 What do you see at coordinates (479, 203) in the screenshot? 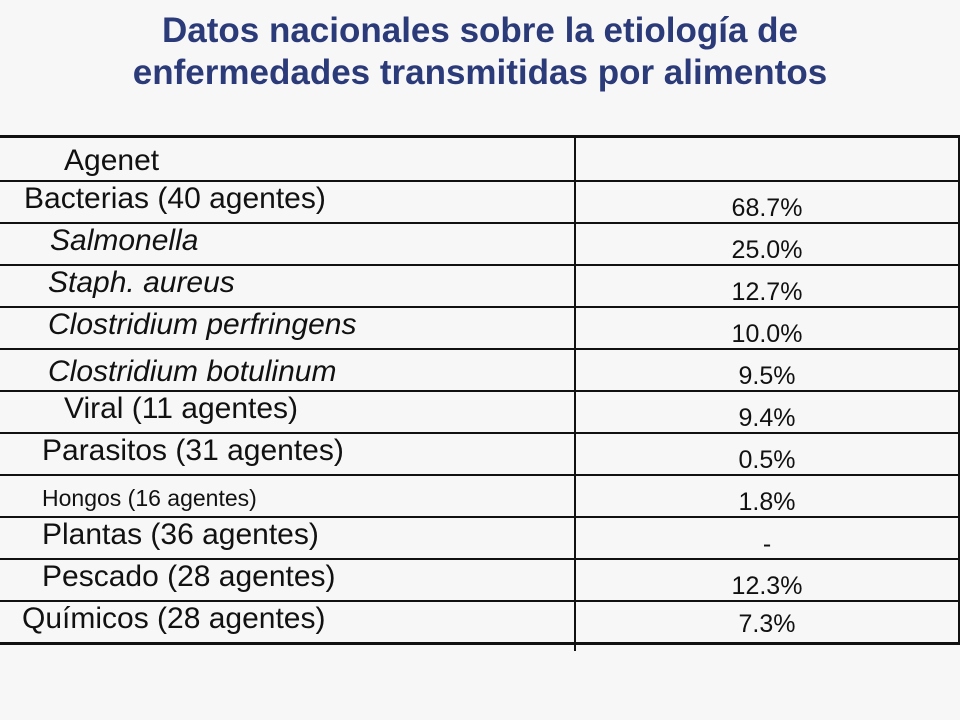
I see `table-row: Bacterias (40 agentes) 68.7%` at bounding box center [479, 203].